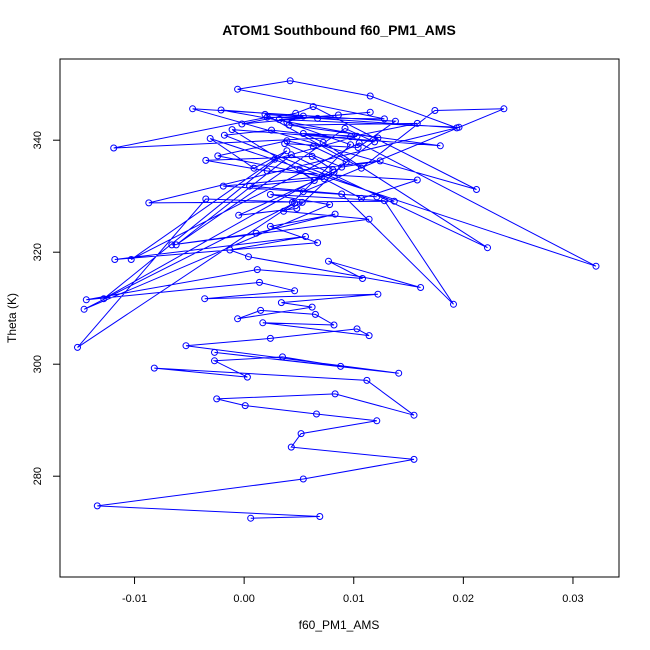  Describe the element at coordinates (463, 599) in the screenshot. I see `x-tick-label: 0.02` at that location.